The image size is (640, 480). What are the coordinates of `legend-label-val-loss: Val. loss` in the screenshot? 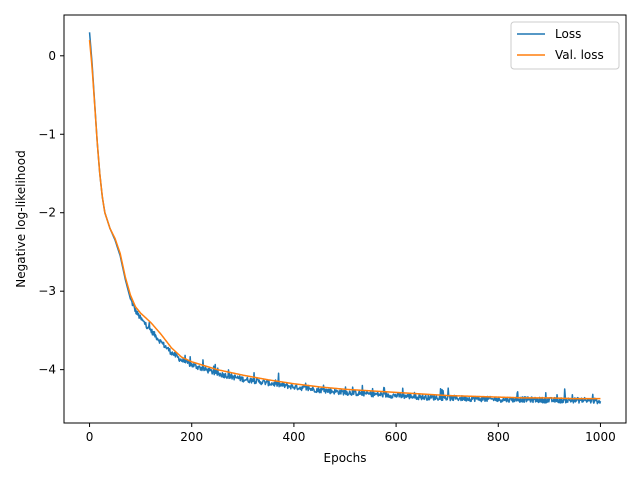 It's located at (579, 55).